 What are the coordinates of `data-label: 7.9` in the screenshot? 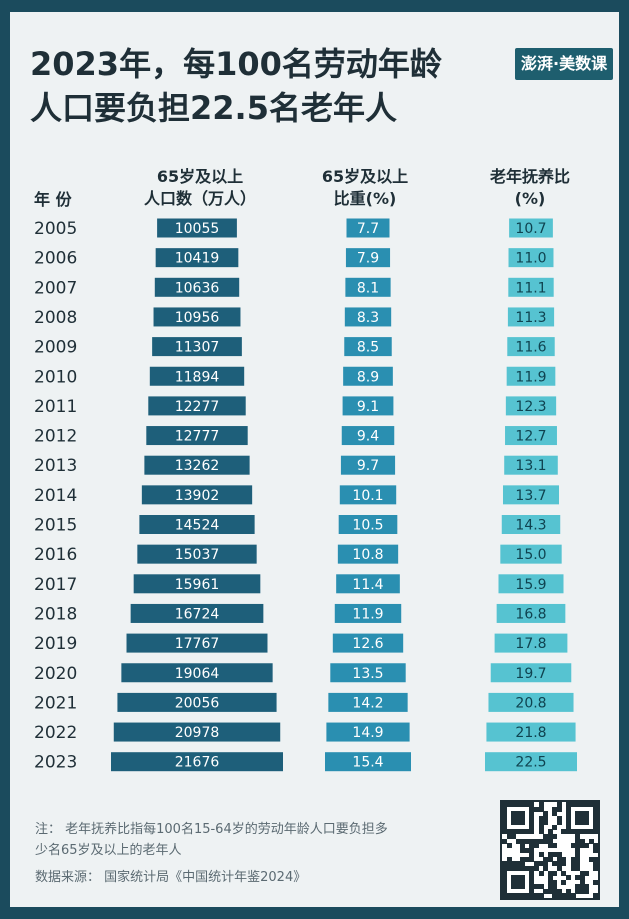 It's located at (368, 259).